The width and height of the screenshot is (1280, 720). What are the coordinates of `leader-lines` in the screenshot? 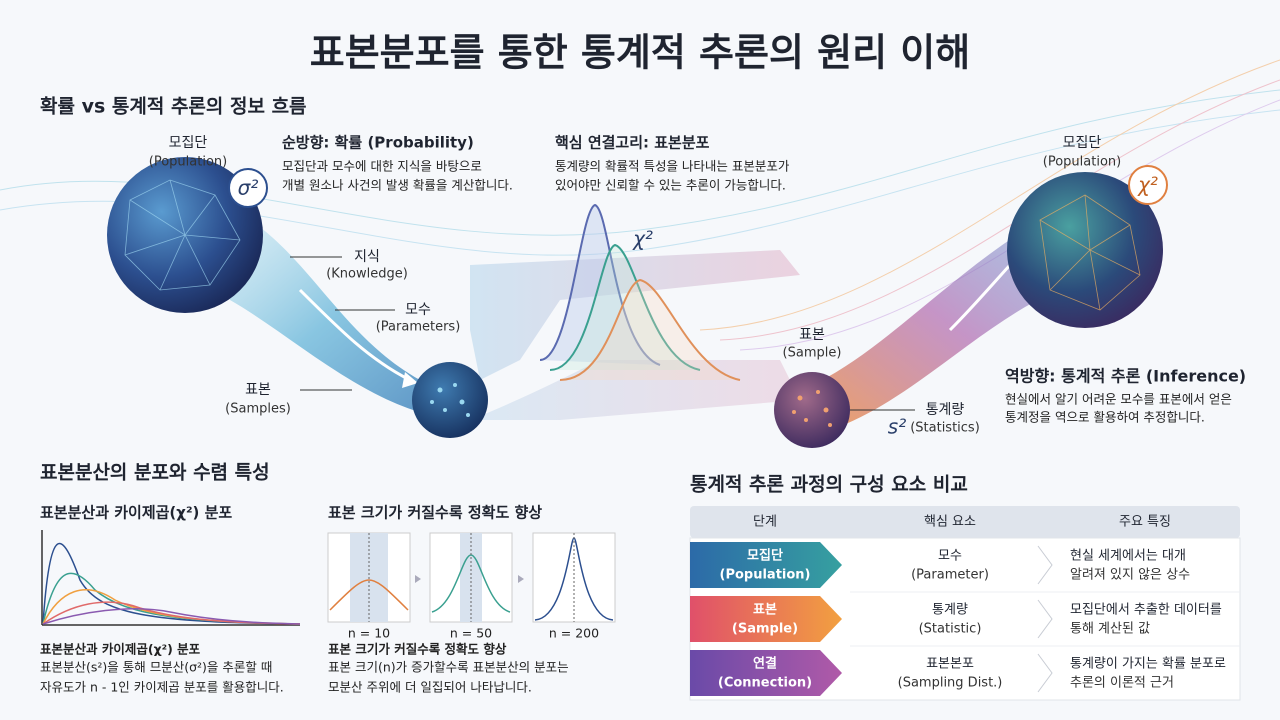 It's located at (602, 333).